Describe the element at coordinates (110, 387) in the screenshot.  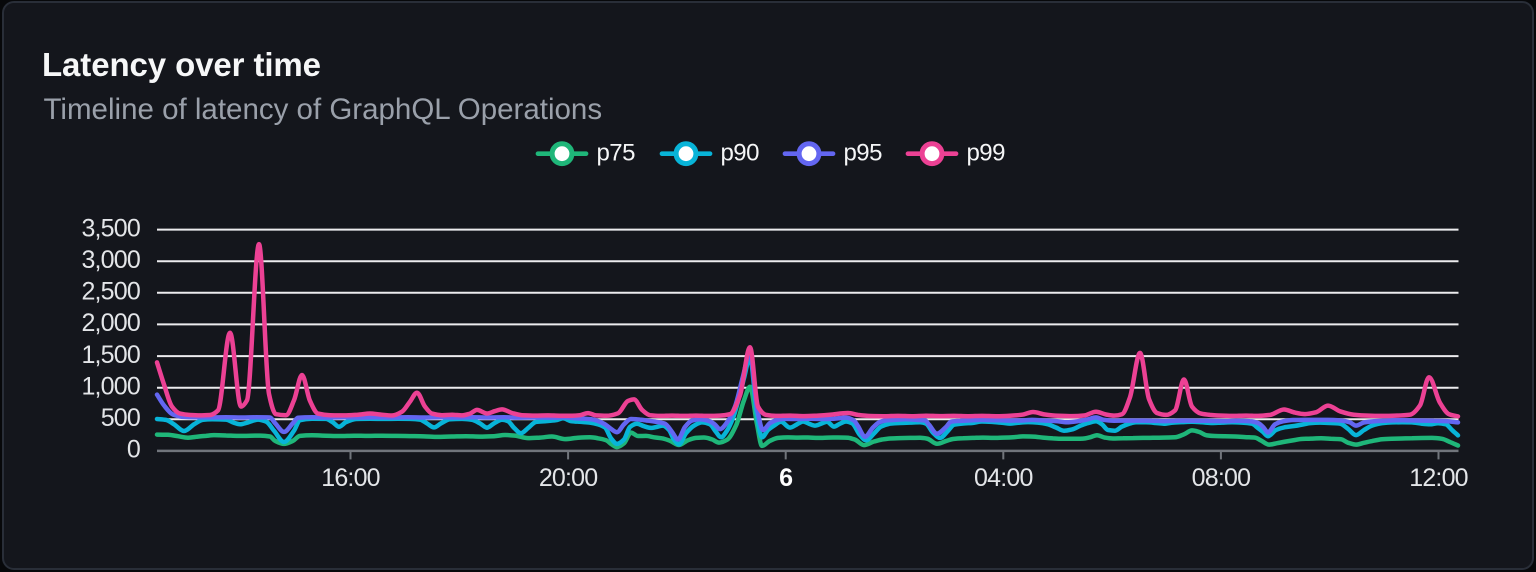
I see `svg-text: 1,000` at that location.